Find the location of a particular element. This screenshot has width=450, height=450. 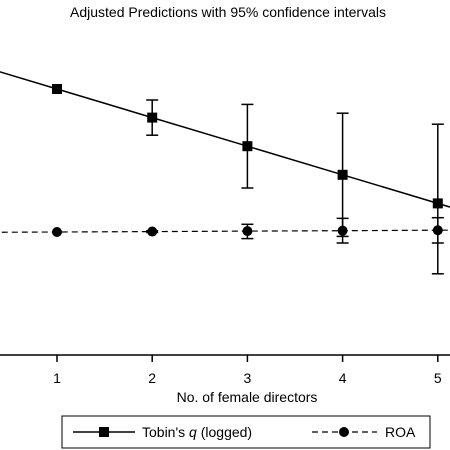

x-tick-label-1: 1 is located at coordinates (57, 378).